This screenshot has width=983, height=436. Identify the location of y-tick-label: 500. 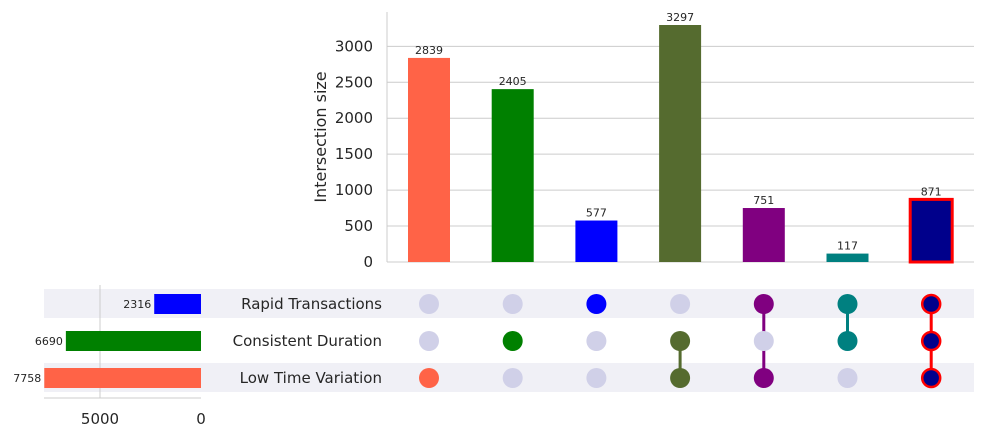
(358, 226).